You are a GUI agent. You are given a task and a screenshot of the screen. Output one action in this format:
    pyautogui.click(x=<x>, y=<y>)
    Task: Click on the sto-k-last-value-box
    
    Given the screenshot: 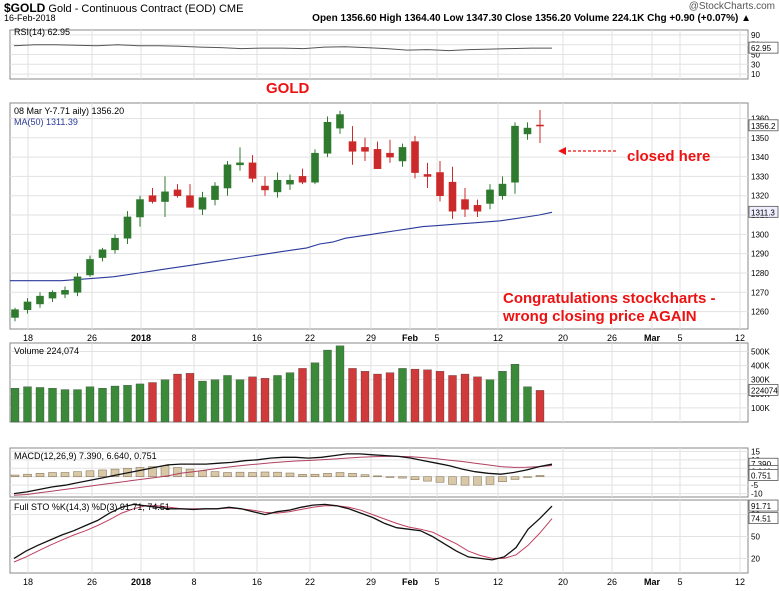 What is the action you would take?
    pyautogui.click(x=763, y=505)
    